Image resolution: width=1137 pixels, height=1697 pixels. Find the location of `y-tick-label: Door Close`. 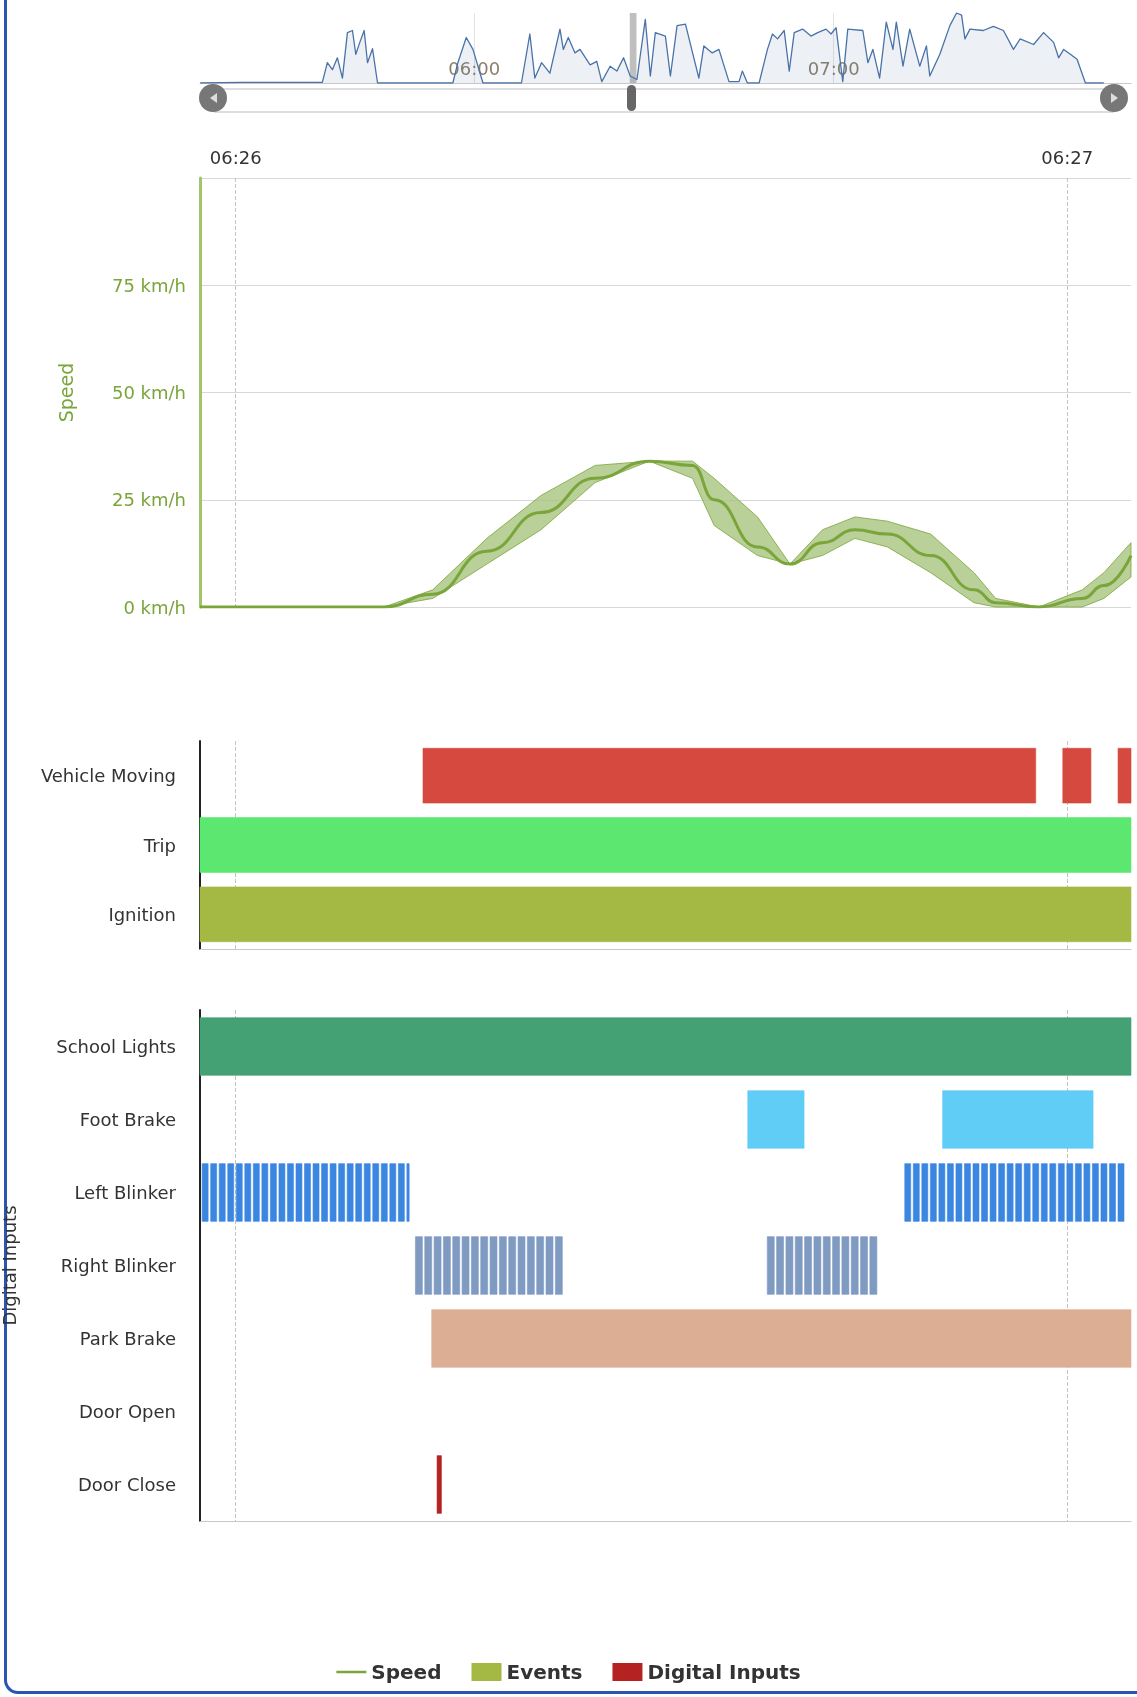

y-tick-label: Door Close is located at coordinates (126, 1484).